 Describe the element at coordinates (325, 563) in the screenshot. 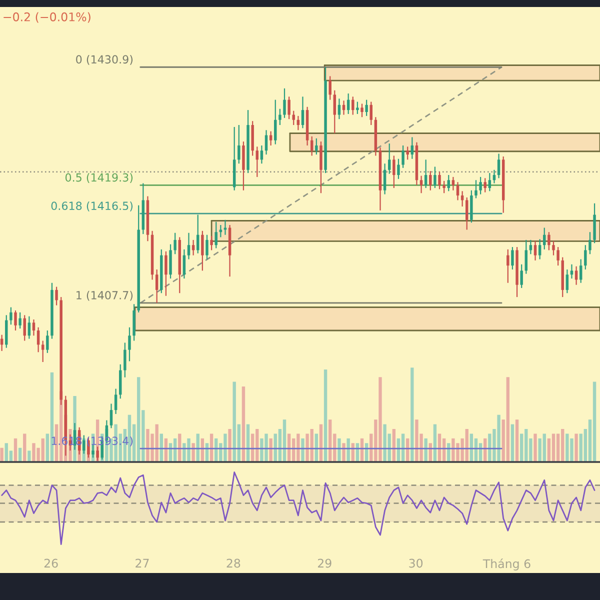

I see `x-tick-label: 29` at that location.